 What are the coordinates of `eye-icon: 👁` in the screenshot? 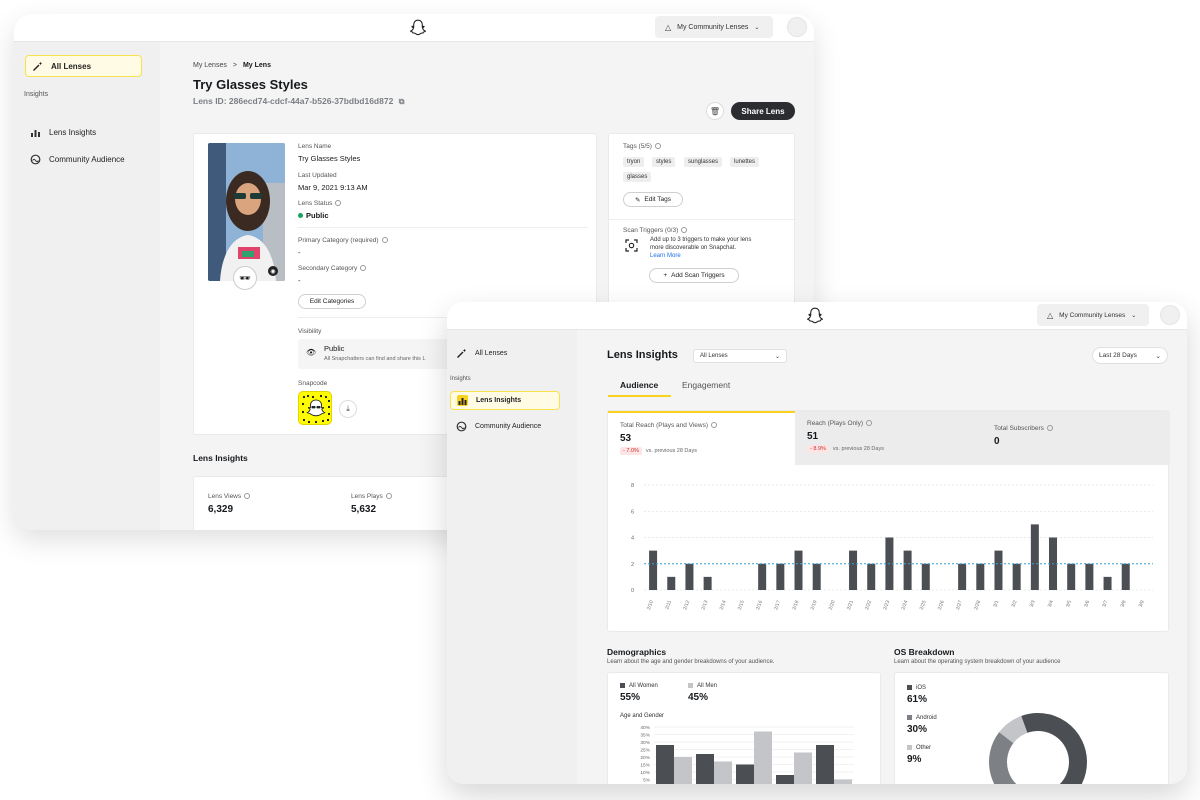 It's located at (311, 352).